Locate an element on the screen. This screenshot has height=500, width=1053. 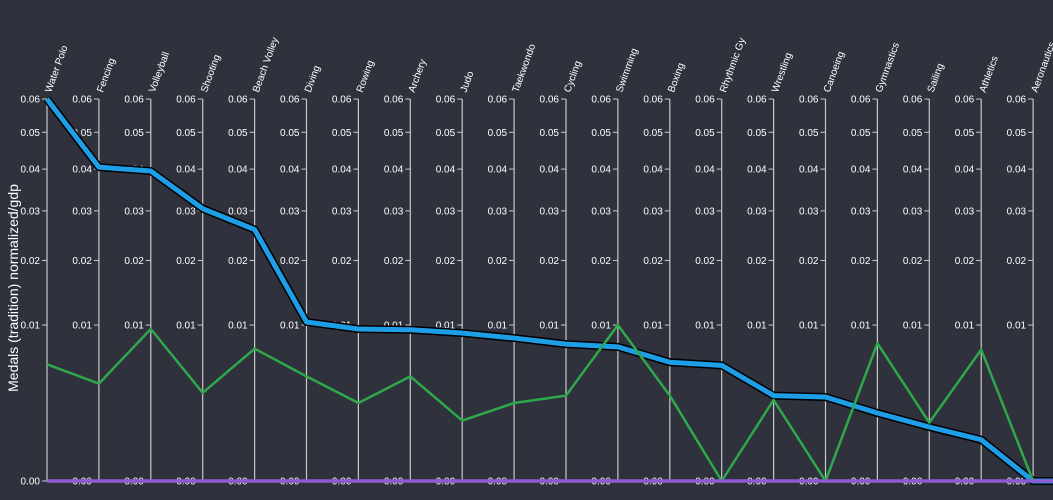
category-label: Athletics is located at coordinates (989, 74).